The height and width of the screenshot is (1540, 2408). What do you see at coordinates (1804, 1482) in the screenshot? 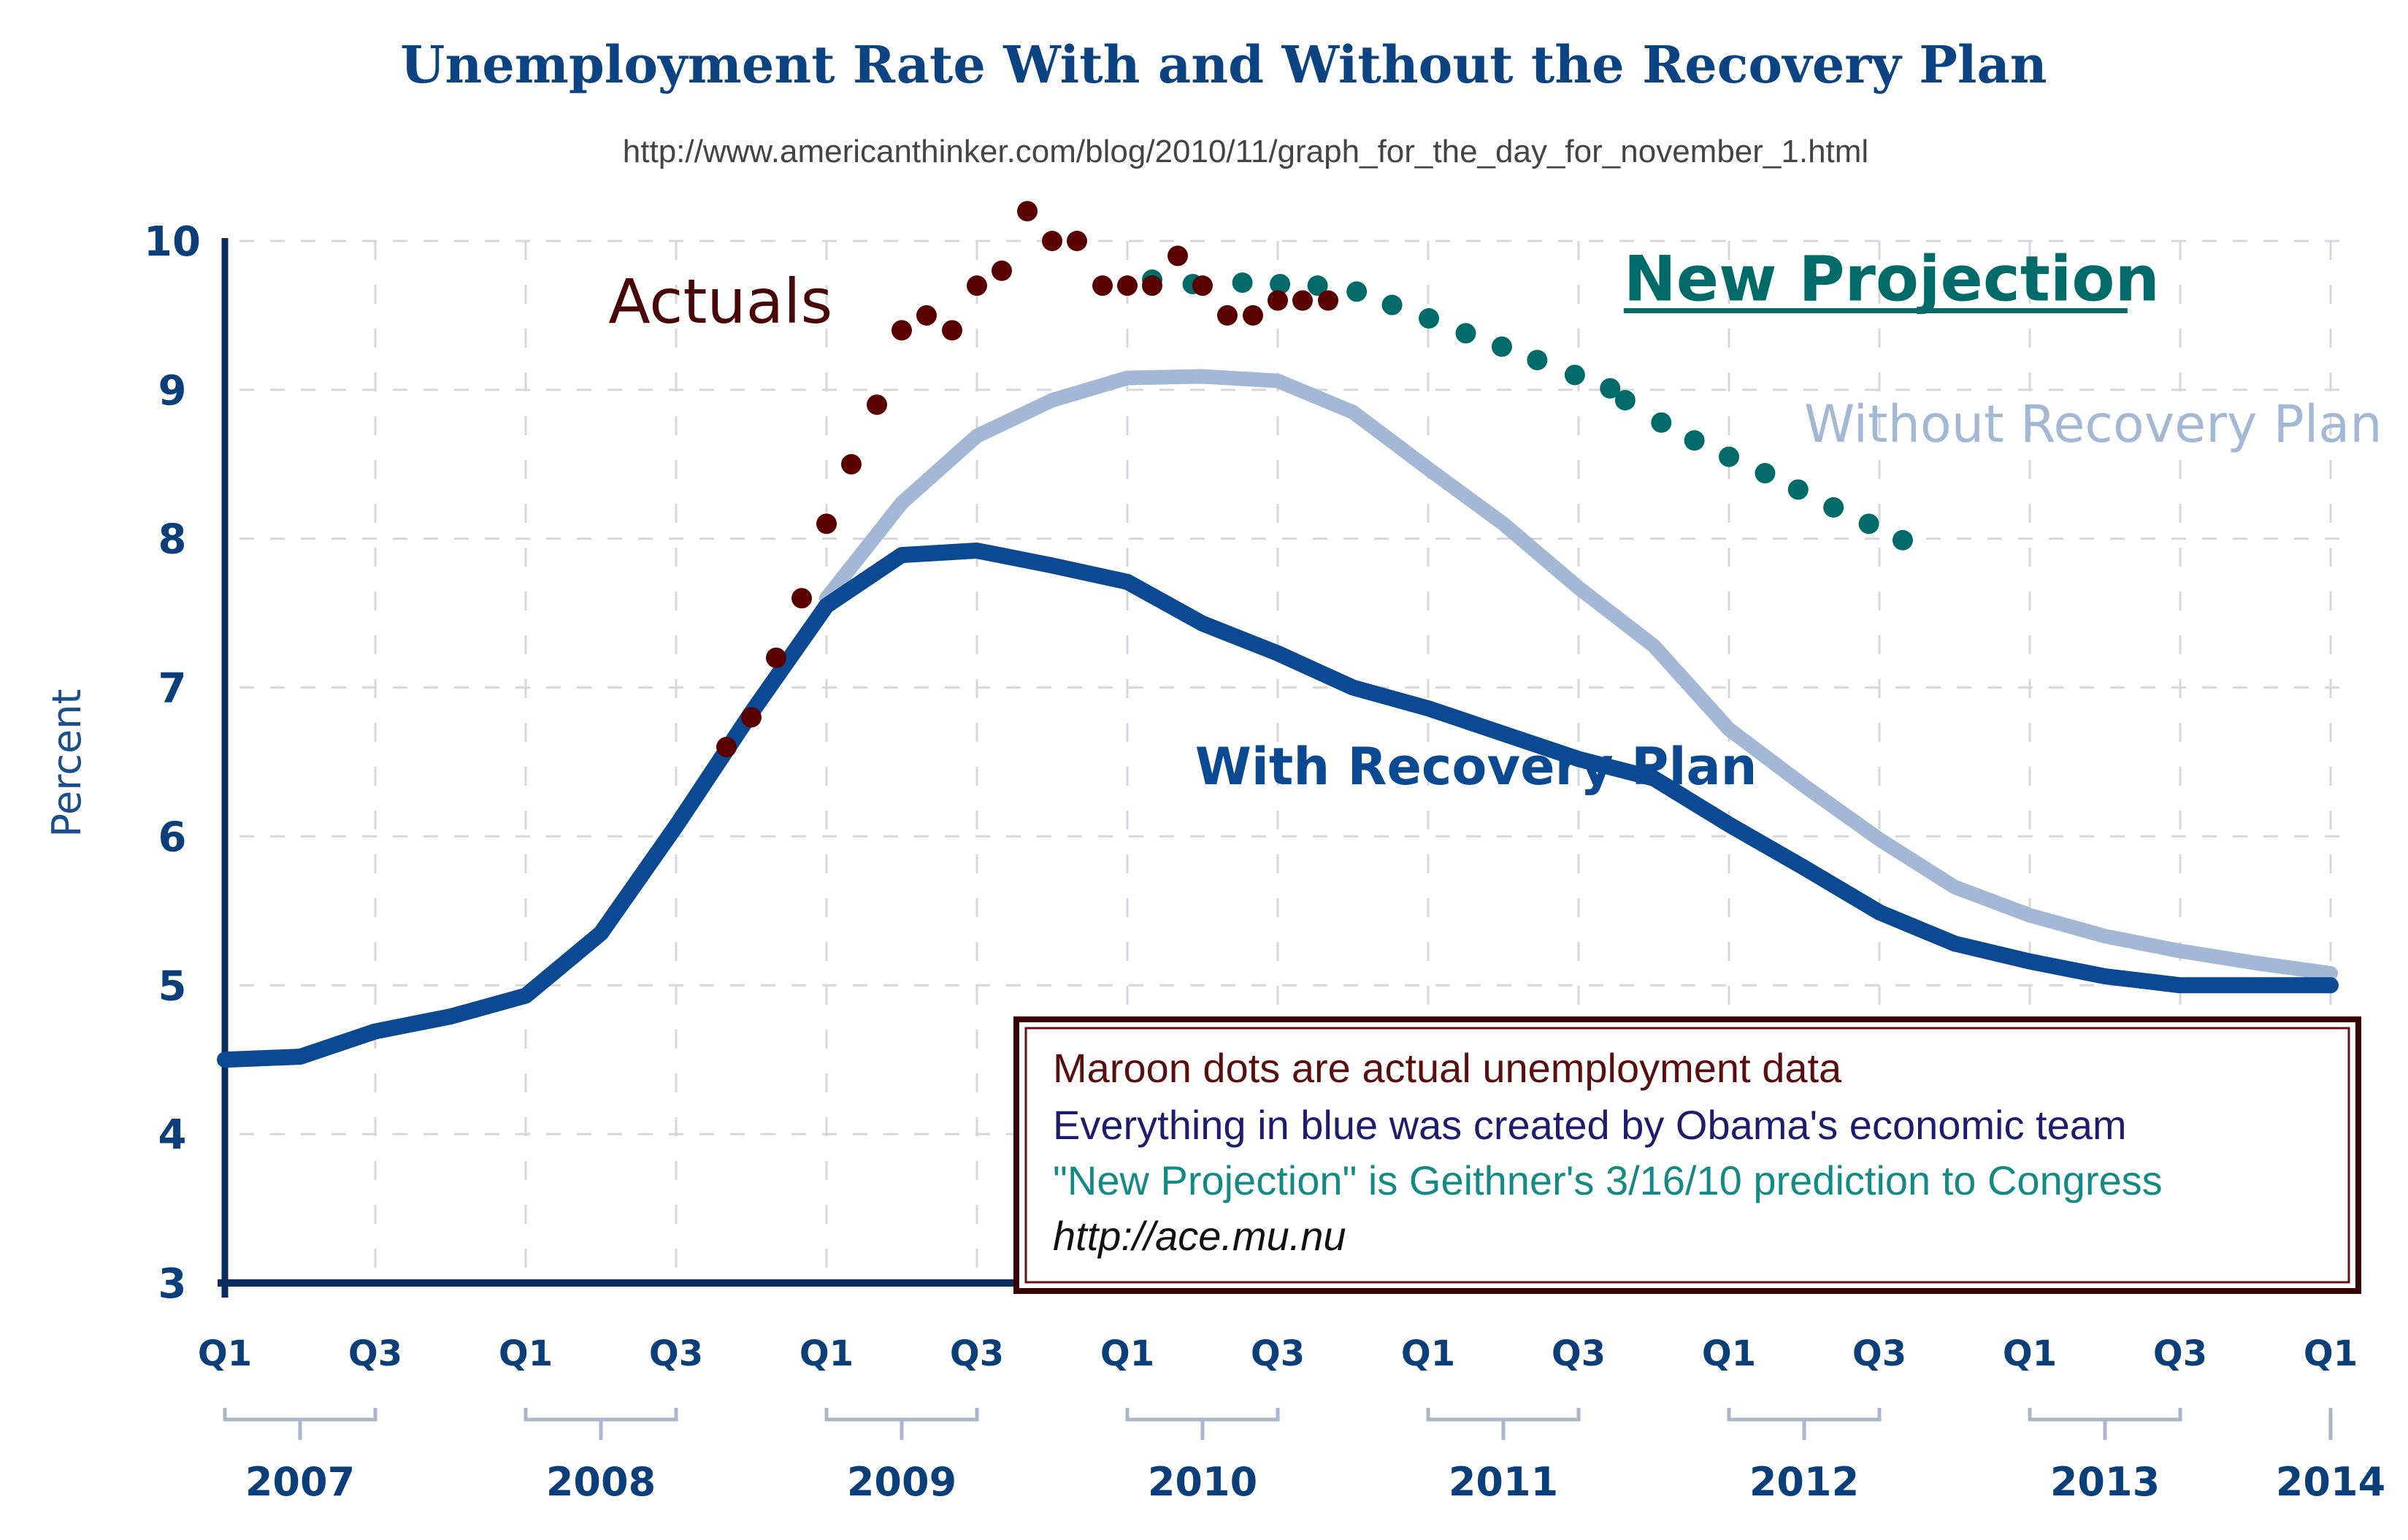
I see `year-label: 2012` at bounding box center [1804, 1482].